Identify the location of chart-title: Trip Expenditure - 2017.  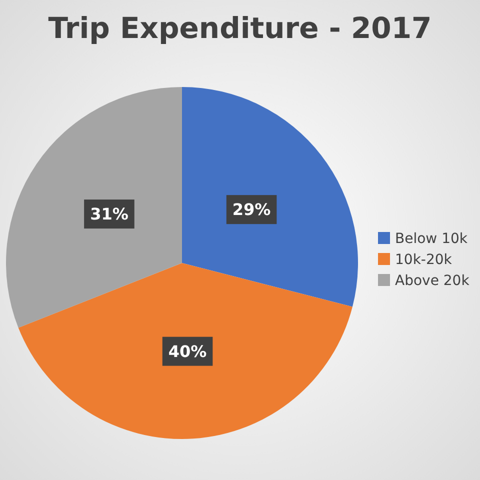
(240, 28).